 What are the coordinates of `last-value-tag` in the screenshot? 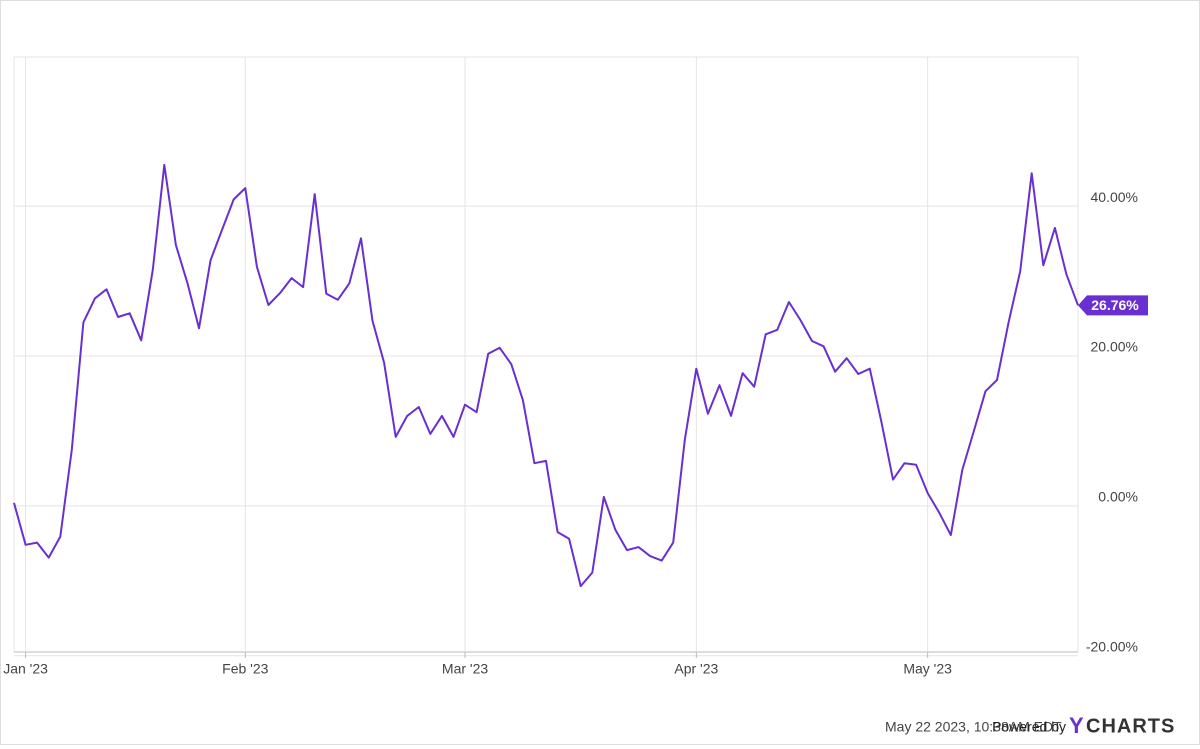 It's located at (1113, 305).